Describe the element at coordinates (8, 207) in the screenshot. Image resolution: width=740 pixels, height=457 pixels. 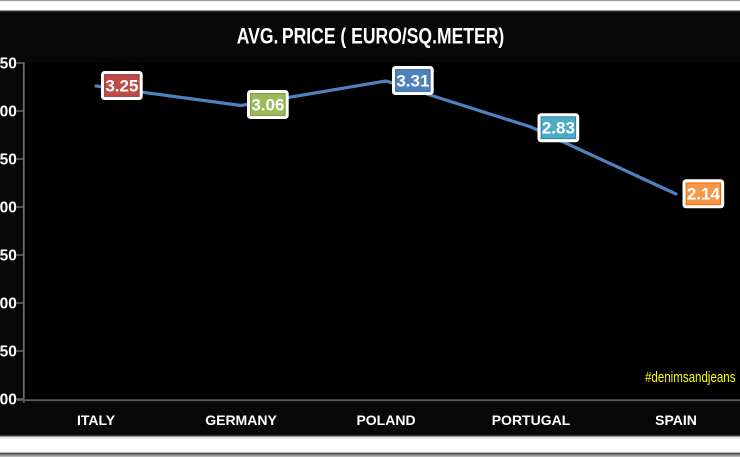
I see `svg-text: 2.00` at that location.